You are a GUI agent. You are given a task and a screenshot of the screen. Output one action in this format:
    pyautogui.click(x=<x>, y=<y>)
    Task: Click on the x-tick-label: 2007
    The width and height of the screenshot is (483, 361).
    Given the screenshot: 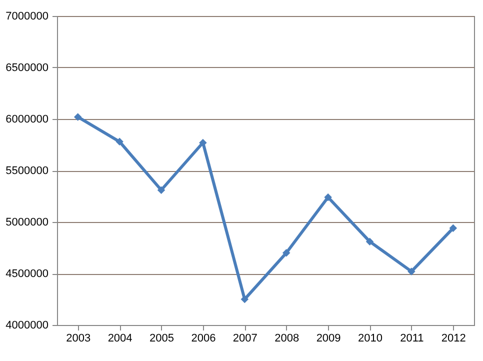 What is the action you would take?
    pyautogui.click(x=245, y=338)
    